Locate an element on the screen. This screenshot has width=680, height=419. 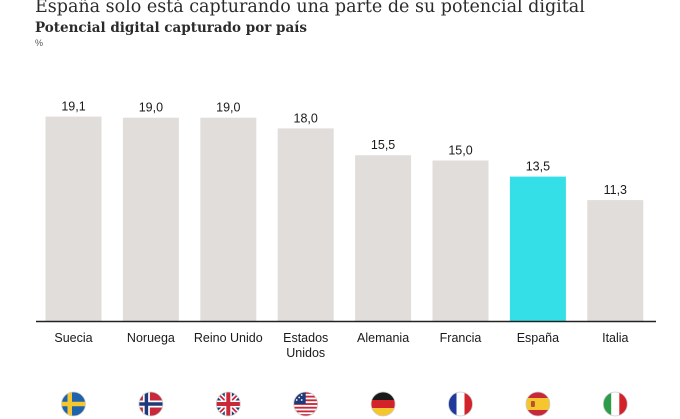
category-label: Reino Unido is located at coordinates (228, 338).